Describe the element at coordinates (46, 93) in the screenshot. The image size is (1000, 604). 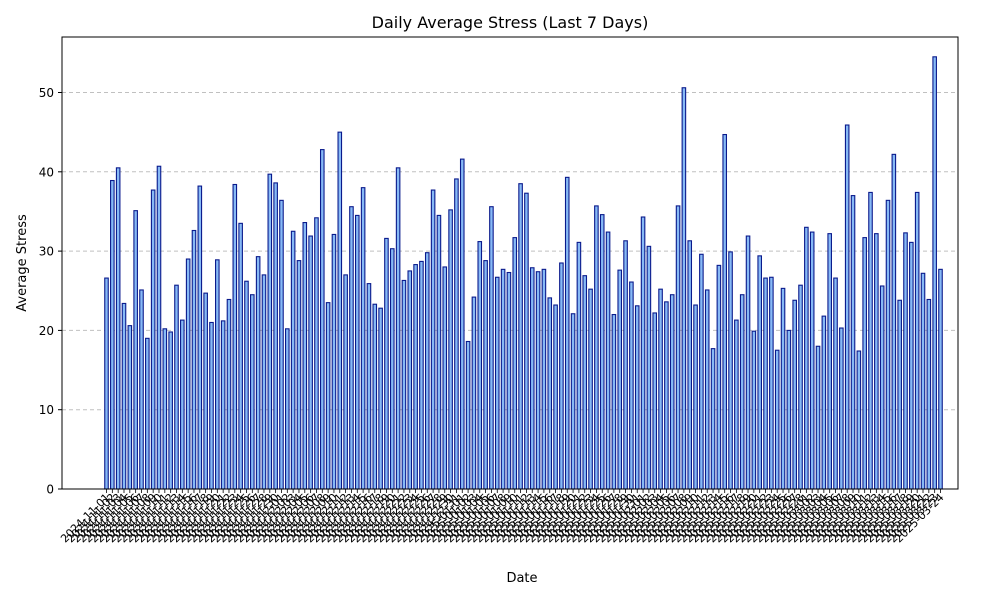
I see `y-tick-label: 50` at that location.